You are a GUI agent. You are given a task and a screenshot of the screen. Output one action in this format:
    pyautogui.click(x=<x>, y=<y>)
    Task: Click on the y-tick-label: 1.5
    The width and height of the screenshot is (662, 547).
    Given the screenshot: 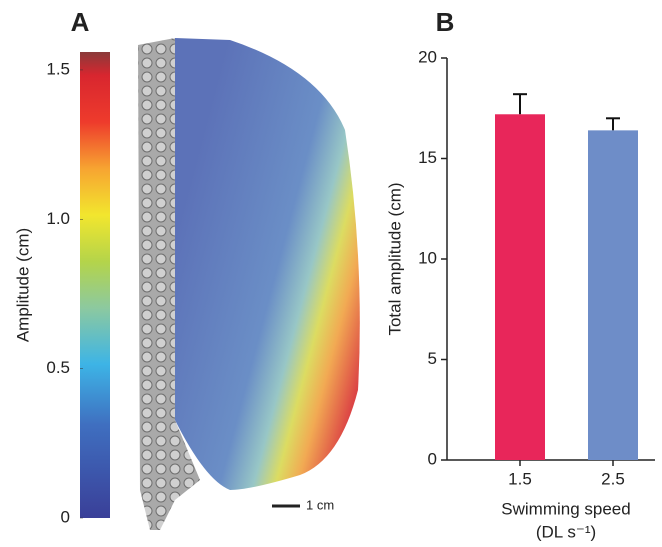 What is the action you would take?
    pyautogui.click(x=58, y=68)
    